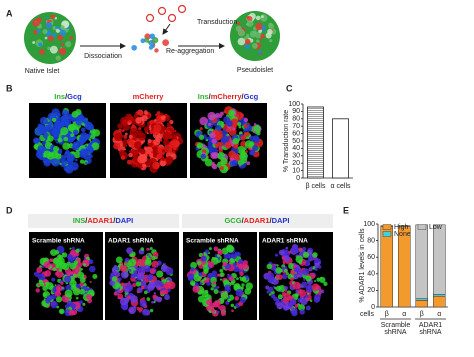  What do you see at coordinates (430, 332) in the screenshot?
I see `group-label: shRNA` at bounding box center [430, 332].